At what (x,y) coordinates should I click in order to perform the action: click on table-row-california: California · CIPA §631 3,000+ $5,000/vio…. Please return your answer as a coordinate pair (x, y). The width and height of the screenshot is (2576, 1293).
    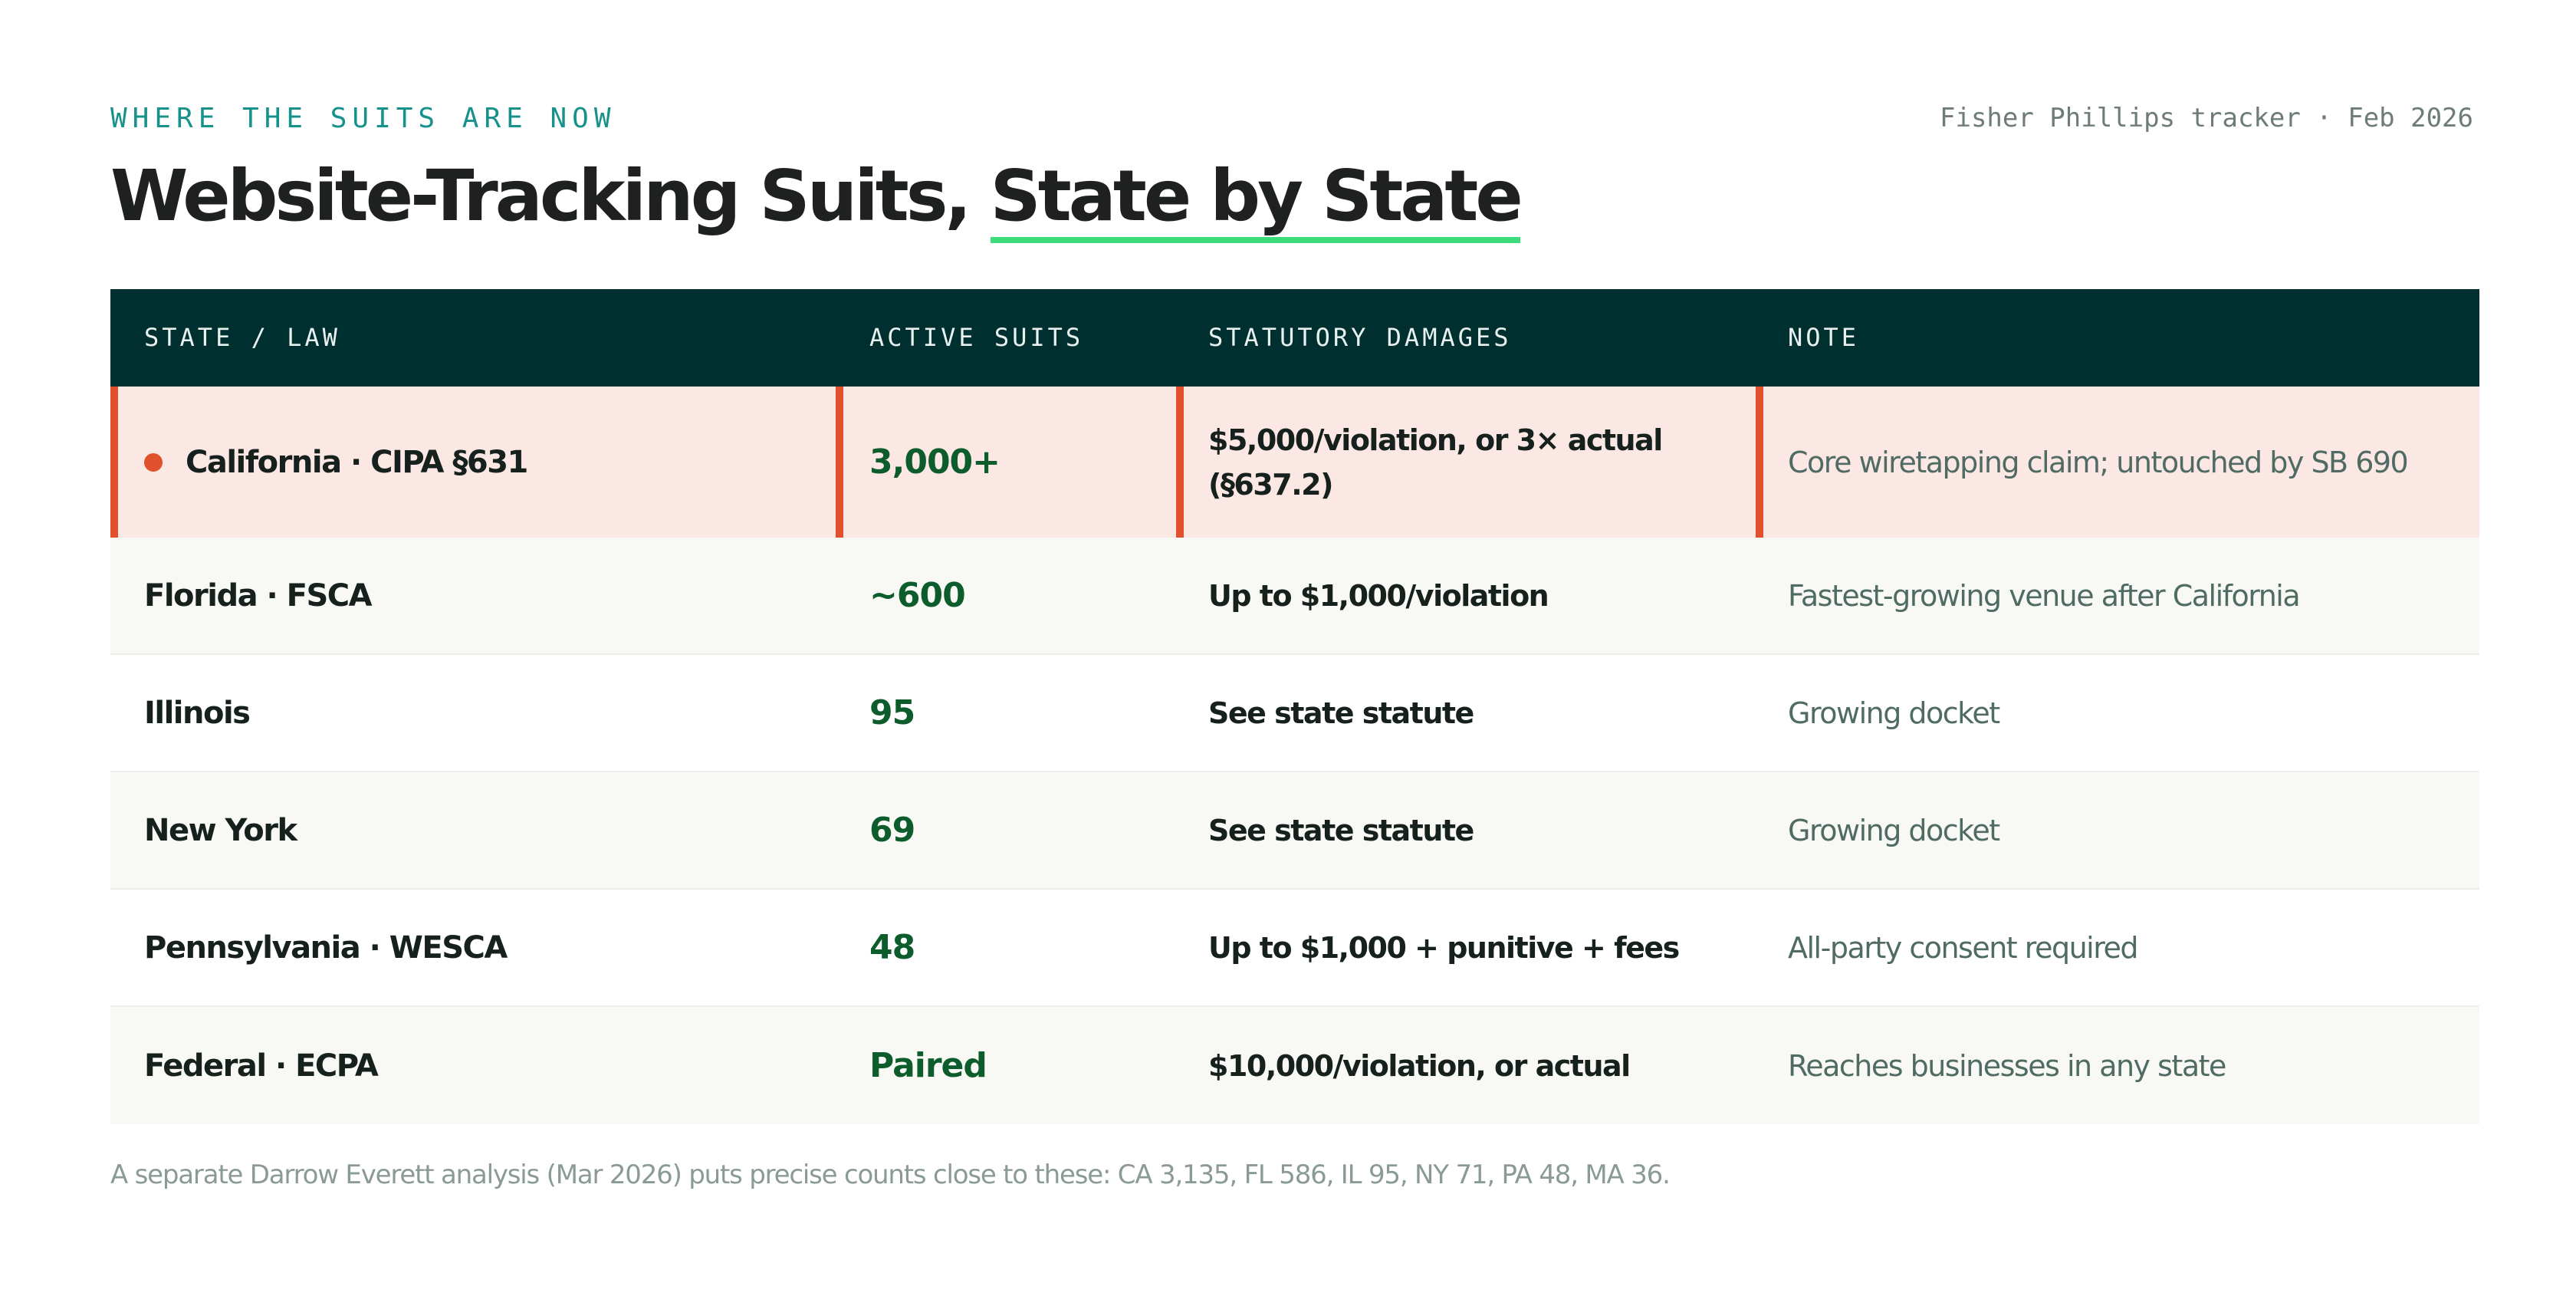
    Looking at the image, I should click on (1294, 462).